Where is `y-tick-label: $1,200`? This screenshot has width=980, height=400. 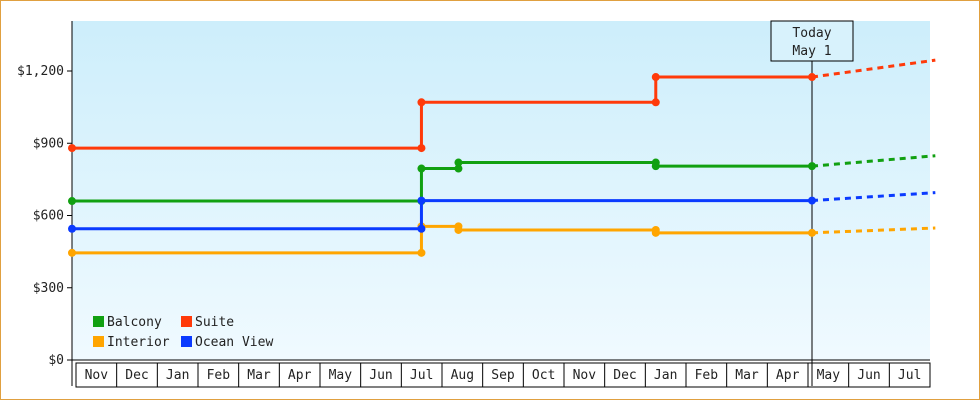 y-tick-label: $1,200 is located at coordinates (40, 71).